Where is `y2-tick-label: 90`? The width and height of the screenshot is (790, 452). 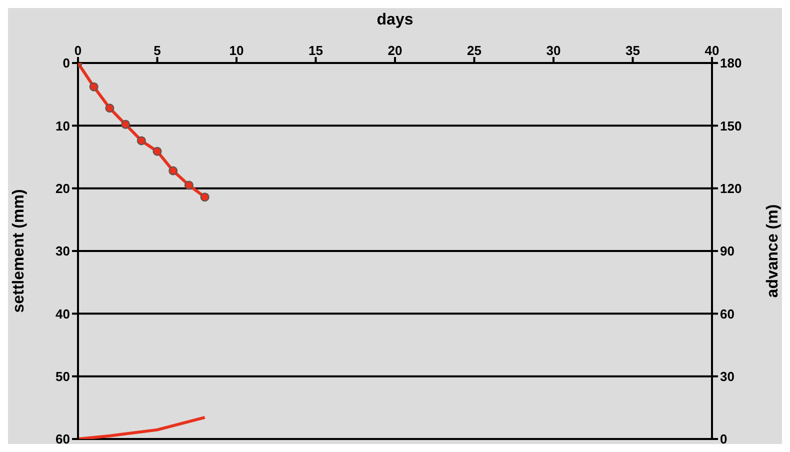 y2-tick-label: 90 is located at coordinates (727, 251).